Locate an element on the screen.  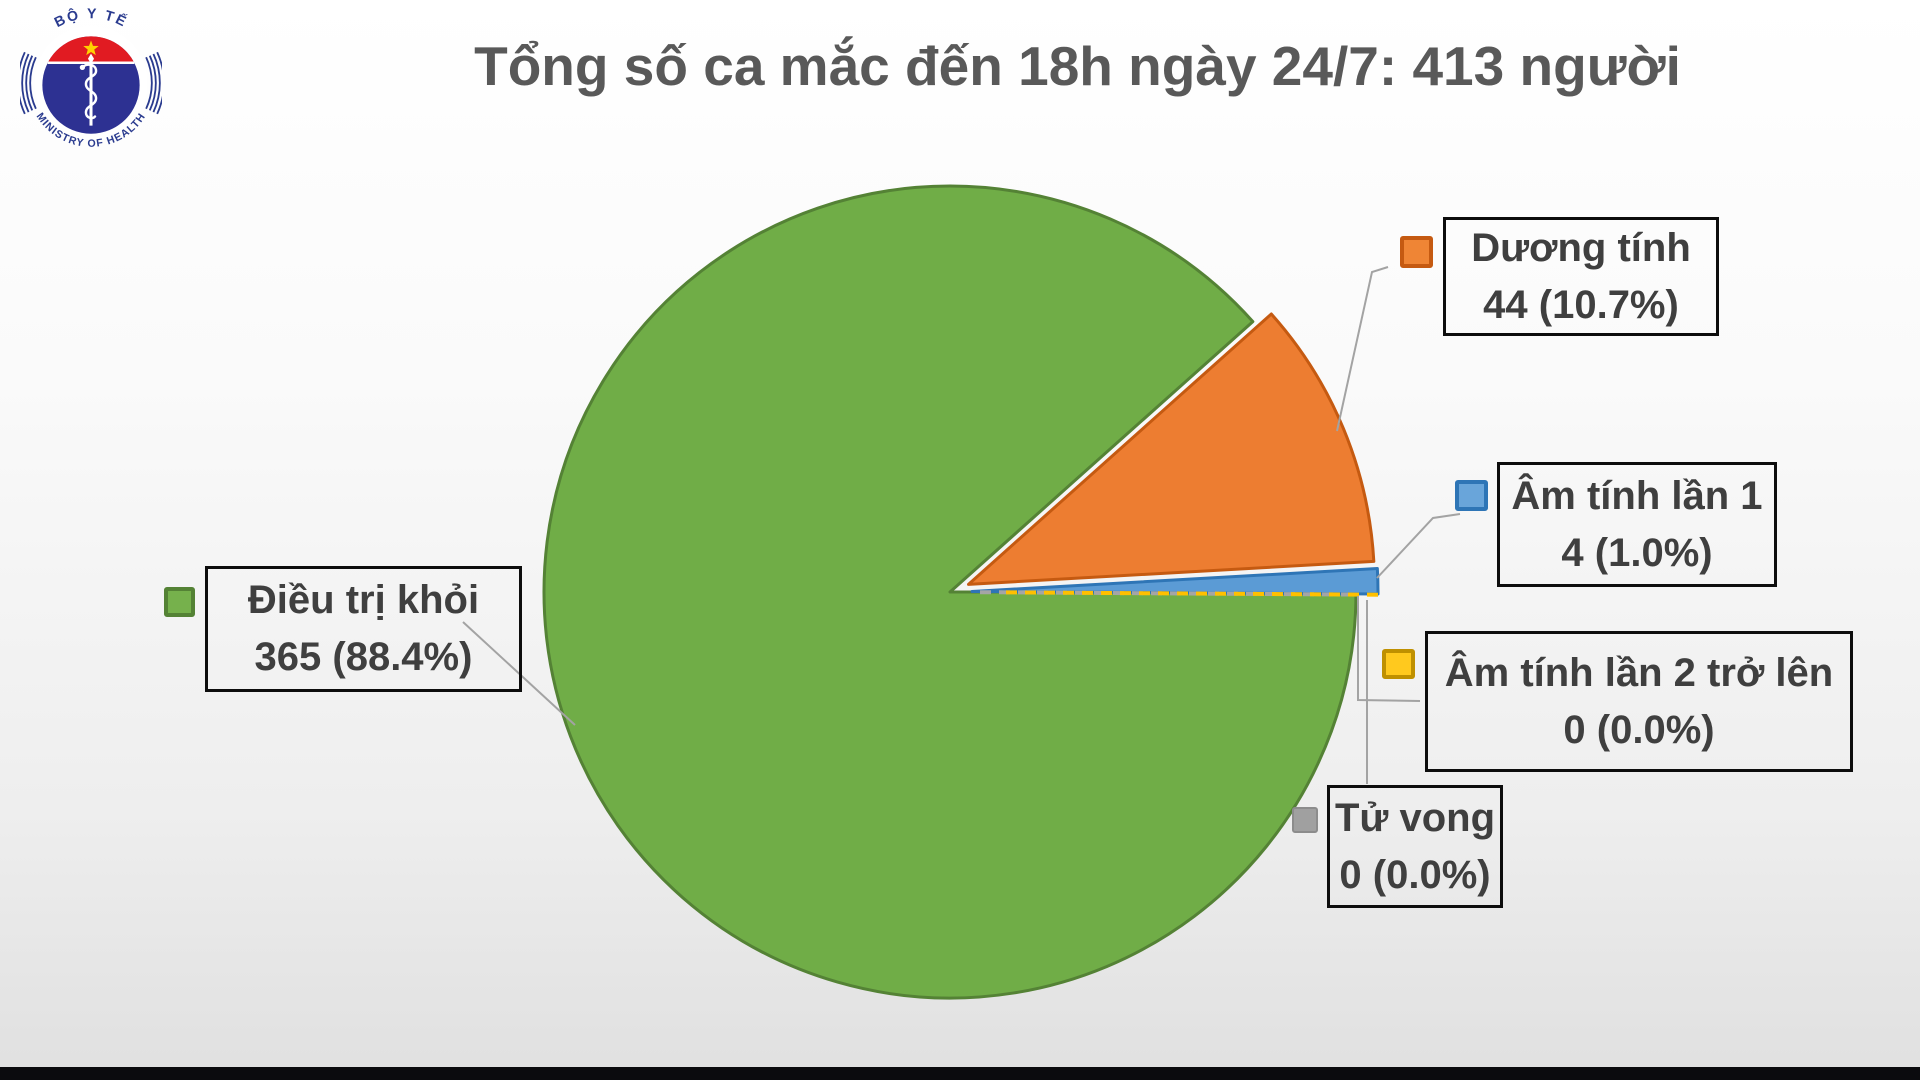
callout-value: 44 (10.7%) is located at coordinates (1581, 304).